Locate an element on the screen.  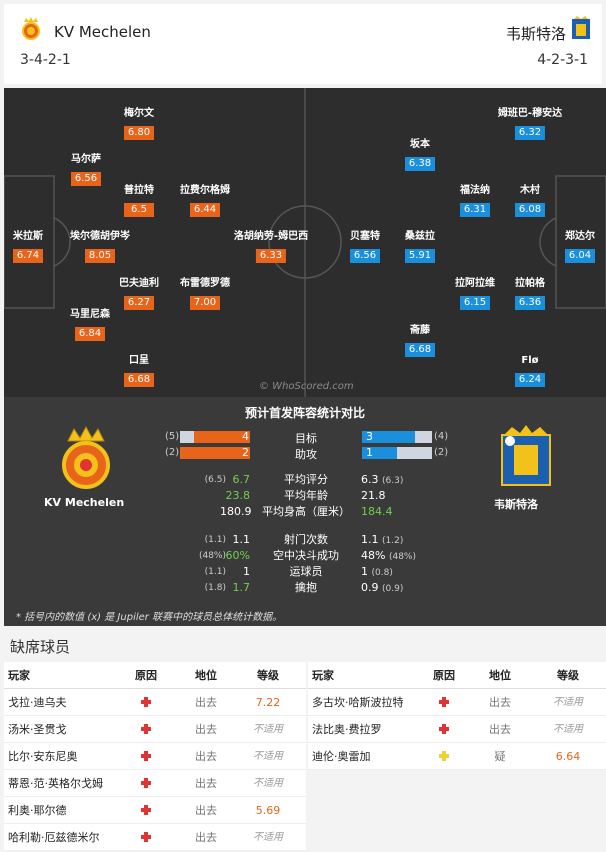
bar-home-value: 4 is located at coordinates (245, 436).